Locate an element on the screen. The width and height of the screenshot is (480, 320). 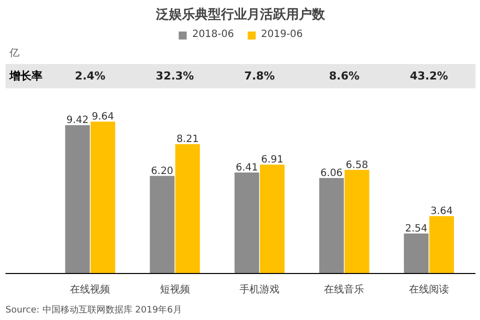
legend-label: 2018-06 is located at coordinates (213, 34).